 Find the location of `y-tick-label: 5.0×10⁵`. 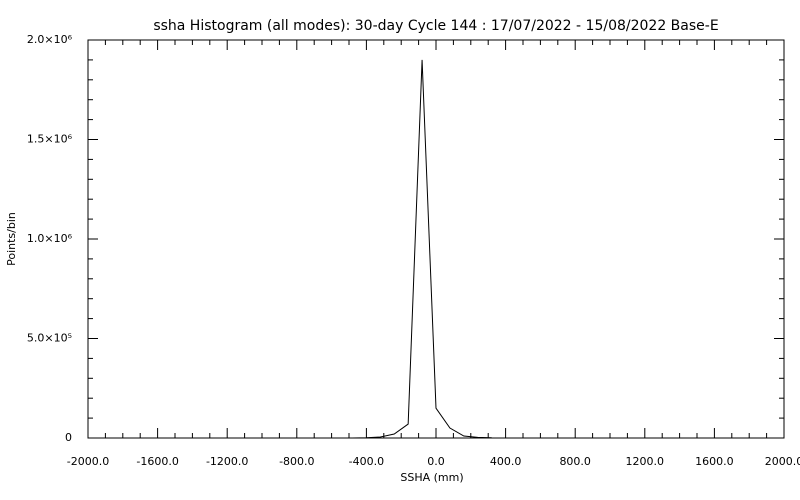

y-tick-label: 5.0×10⁵ is located at coordinates (49, 338).